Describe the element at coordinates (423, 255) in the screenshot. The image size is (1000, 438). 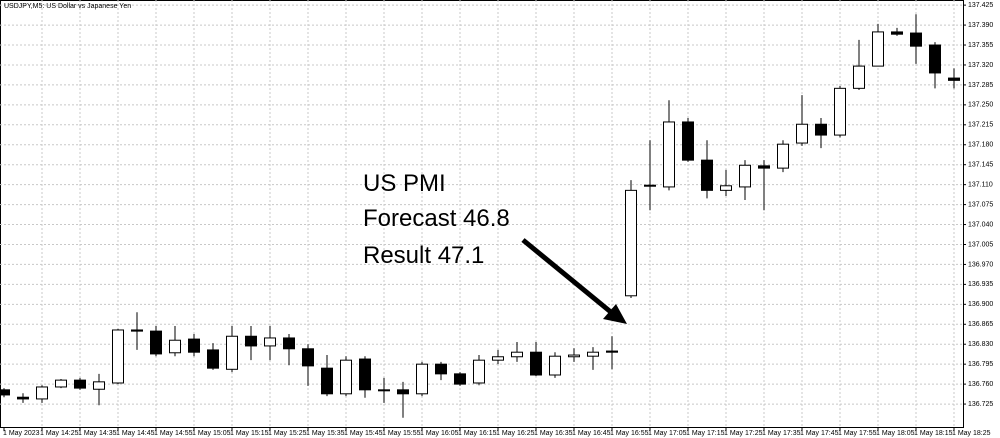
I see `annotation: Result 47.1` at that location.